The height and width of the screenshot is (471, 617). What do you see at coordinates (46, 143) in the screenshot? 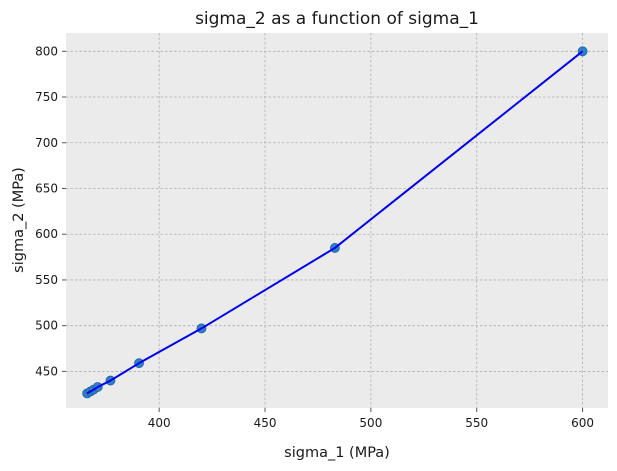
I see `y-tick-label: 700` at bounding box center [46, 143].